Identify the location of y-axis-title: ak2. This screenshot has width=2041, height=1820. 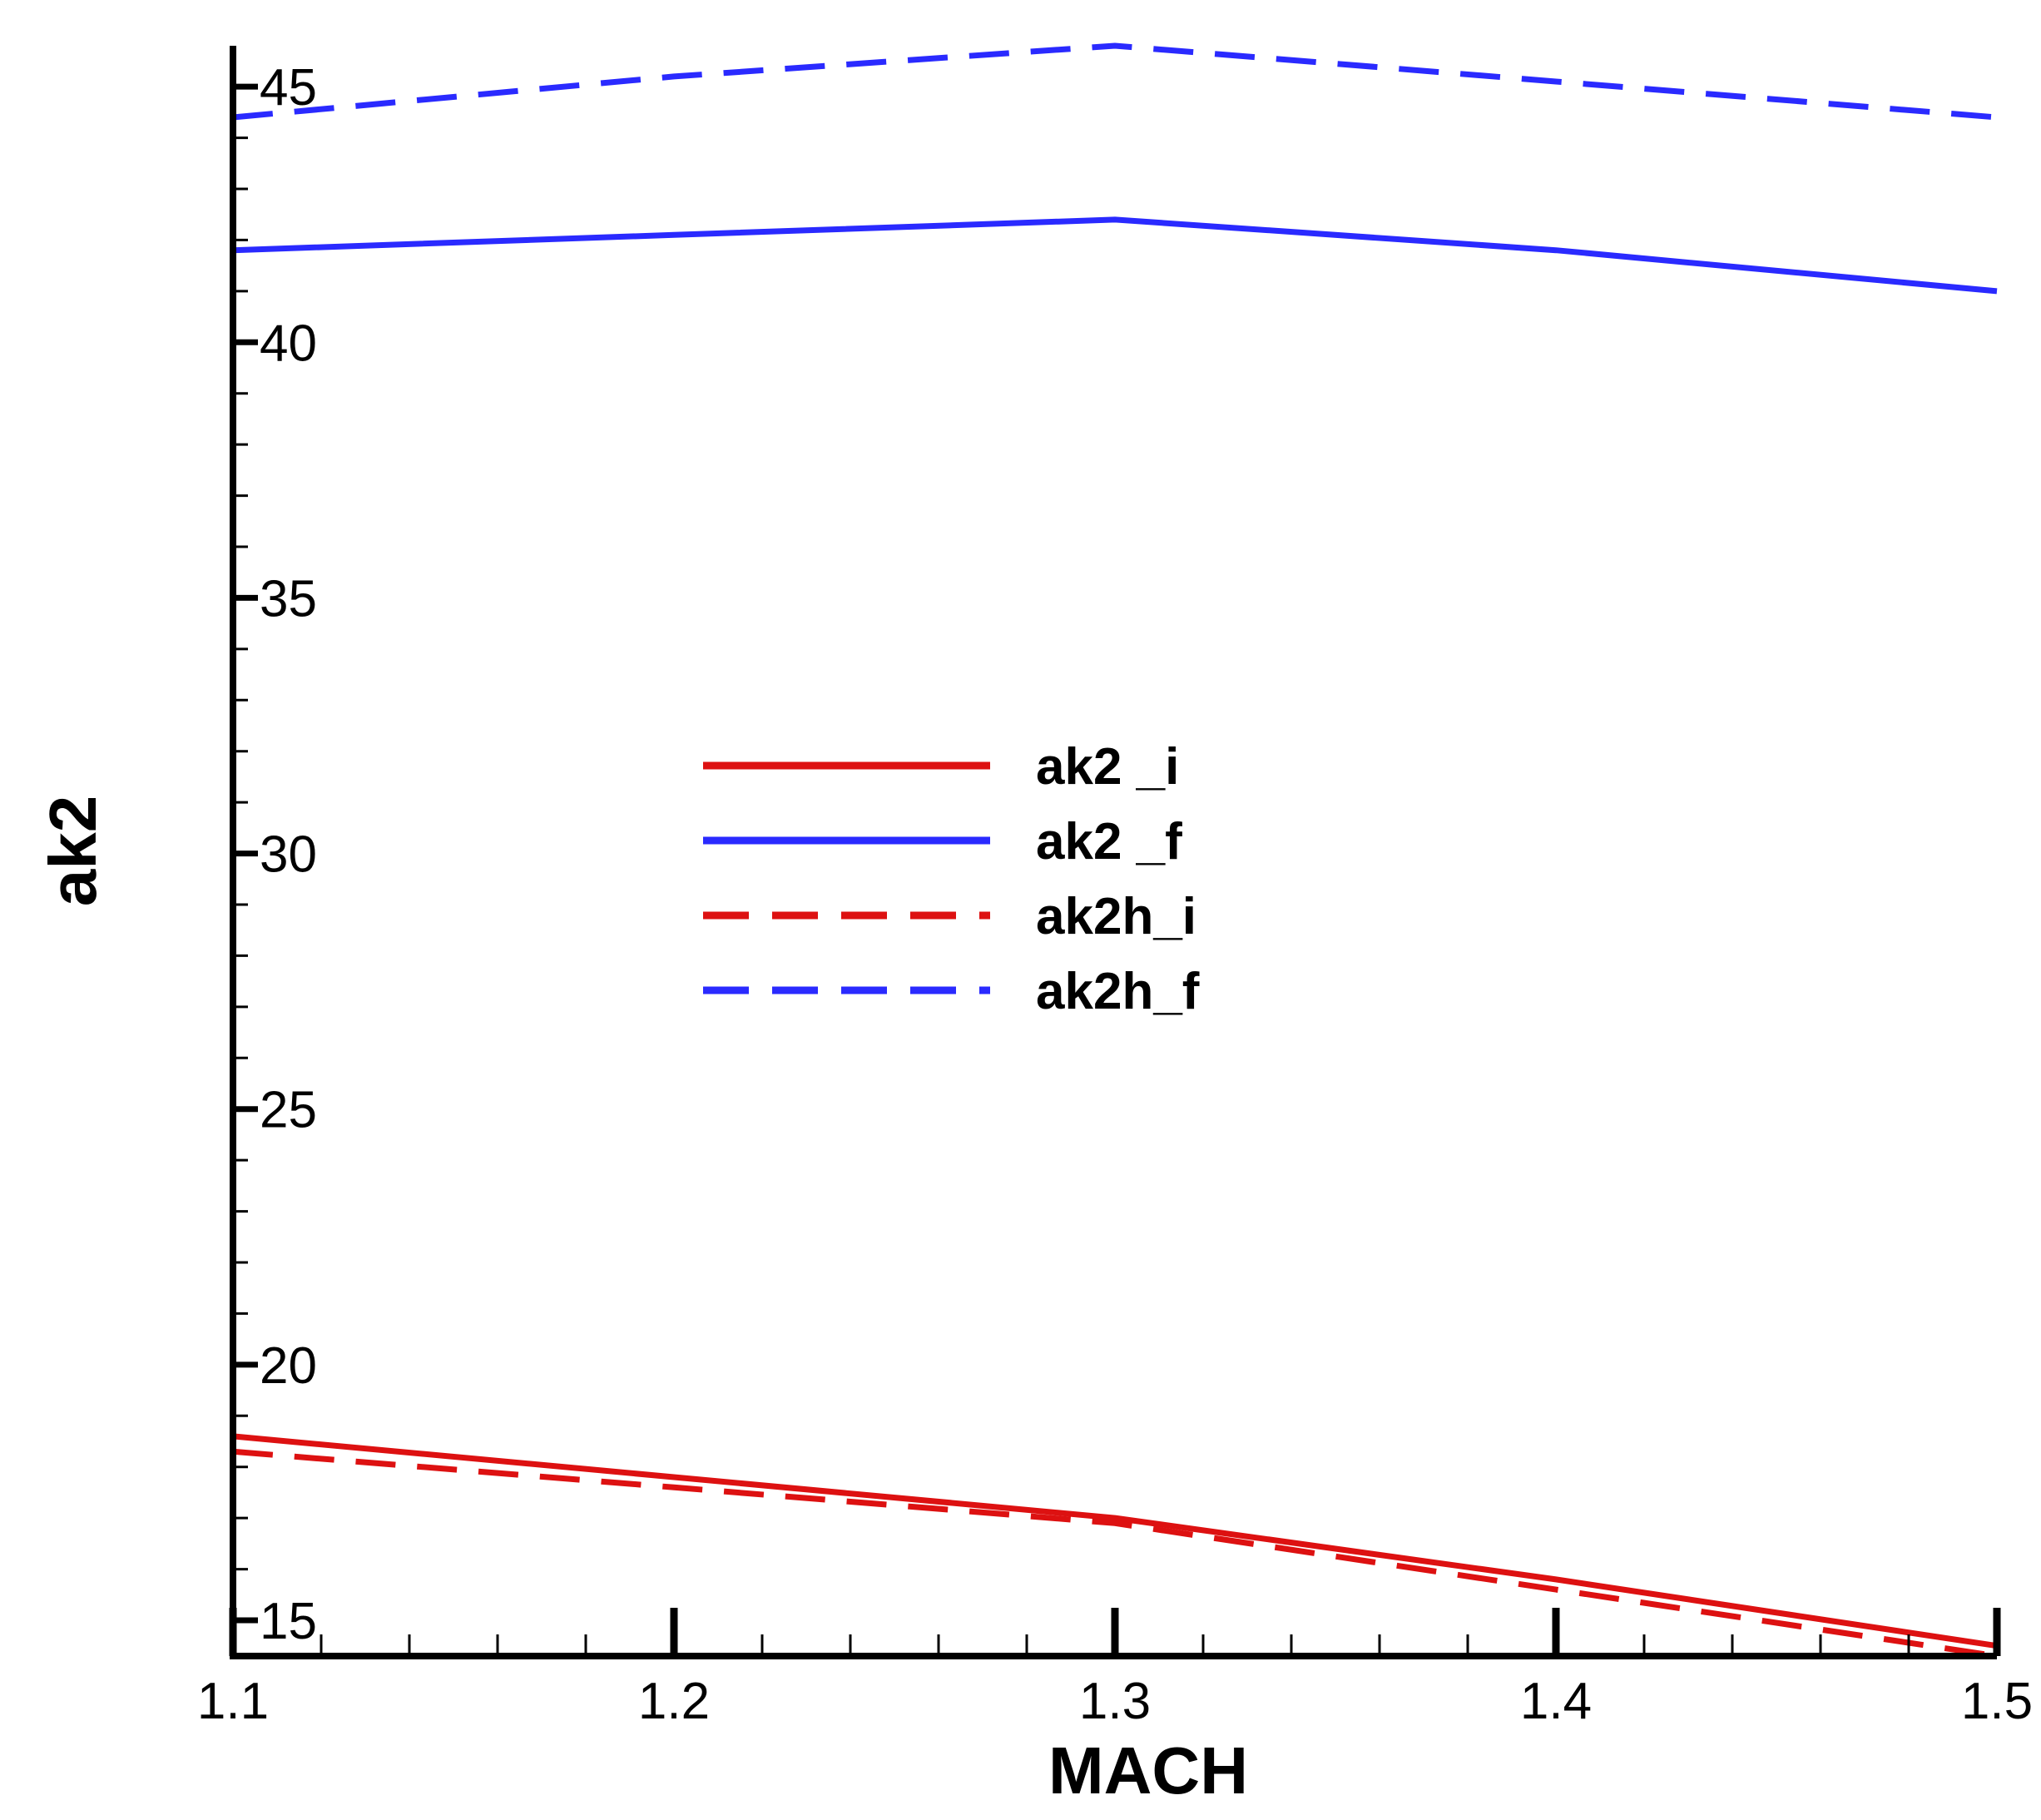
(73, 851).